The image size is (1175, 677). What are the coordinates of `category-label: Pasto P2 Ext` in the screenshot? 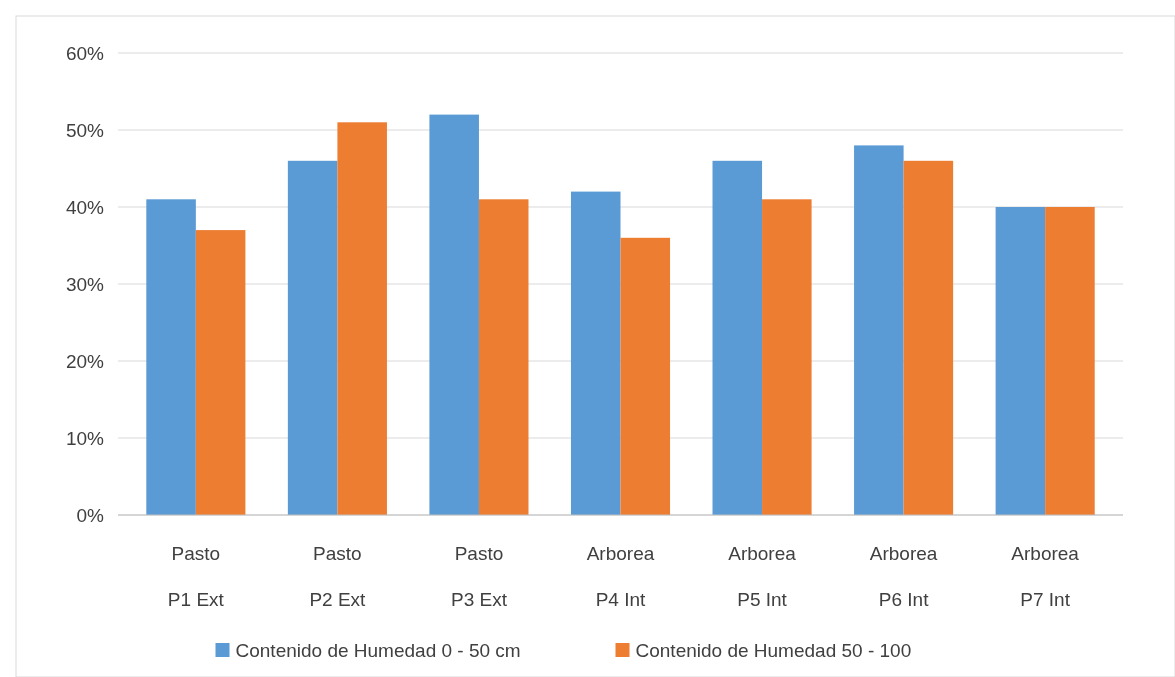 It's located at (337, 576).